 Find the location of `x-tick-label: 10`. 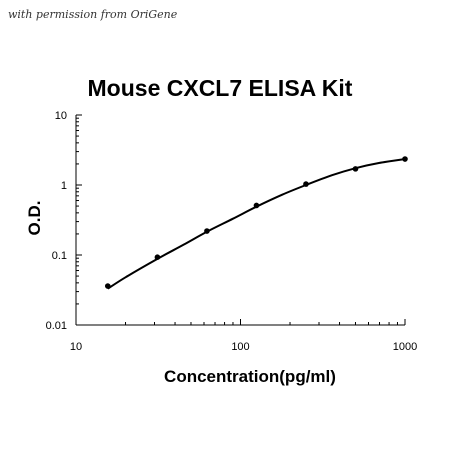

x-tick-label: 10 is located at coordinates (76, 347).